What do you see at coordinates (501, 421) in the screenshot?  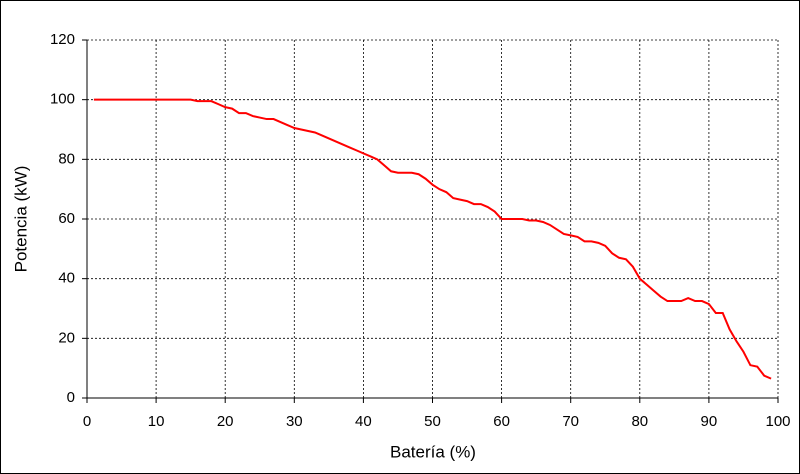 I see `x-tick-label: 60` at bounding box center [501, 421].